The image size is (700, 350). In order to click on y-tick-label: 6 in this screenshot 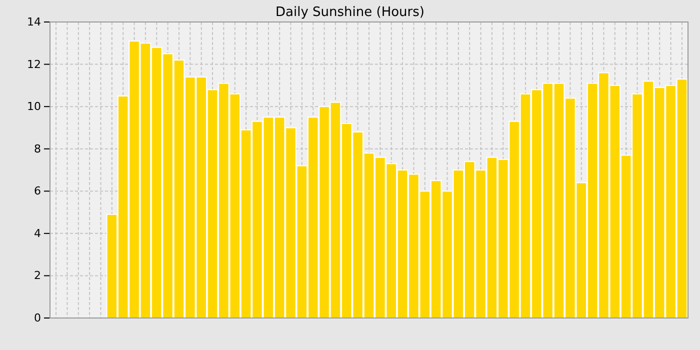, I will do `click(37, 191)`.